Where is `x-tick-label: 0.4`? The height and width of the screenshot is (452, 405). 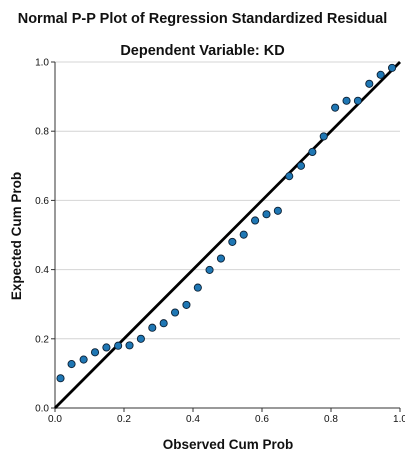 x-tick-label: 0.4 is located at coordinates (193, 419).